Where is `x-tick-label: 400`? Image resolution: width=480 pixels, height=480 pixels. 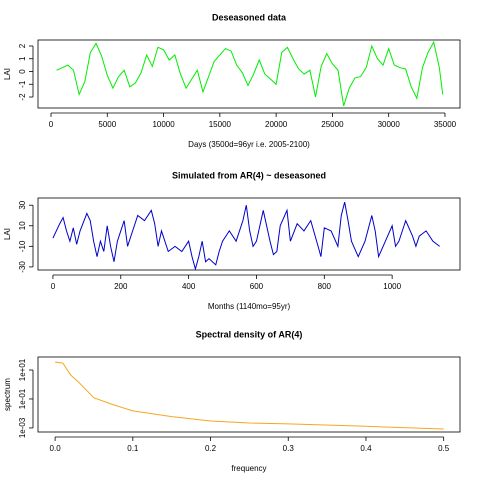 x-tick-label: 400 is located at coordinates (189, 286).